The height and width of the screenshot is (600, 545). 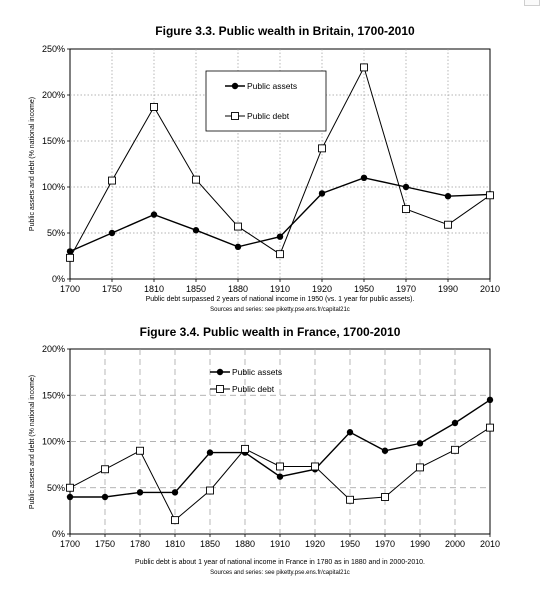 What do you see at coordinates (56, 164) in the screenshot?
I see `chart1-y-ticks: 0% 50% 100% 150% 200% 250%` at bounding box center [56, 164].